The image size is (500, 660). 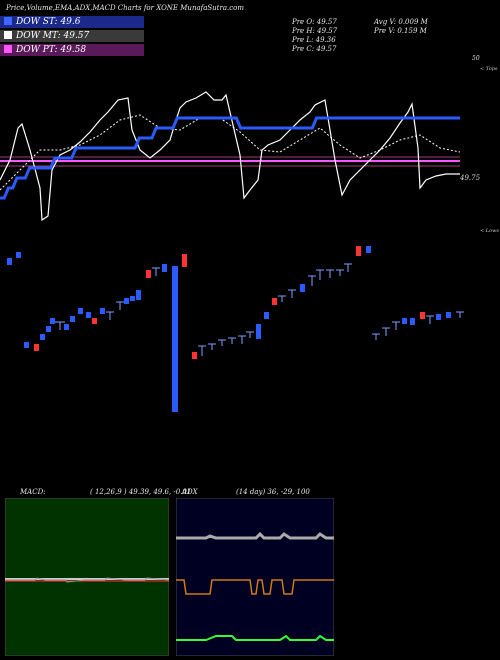 I want to click on annotation-tops: < Tops, so click(x=489, y=69).